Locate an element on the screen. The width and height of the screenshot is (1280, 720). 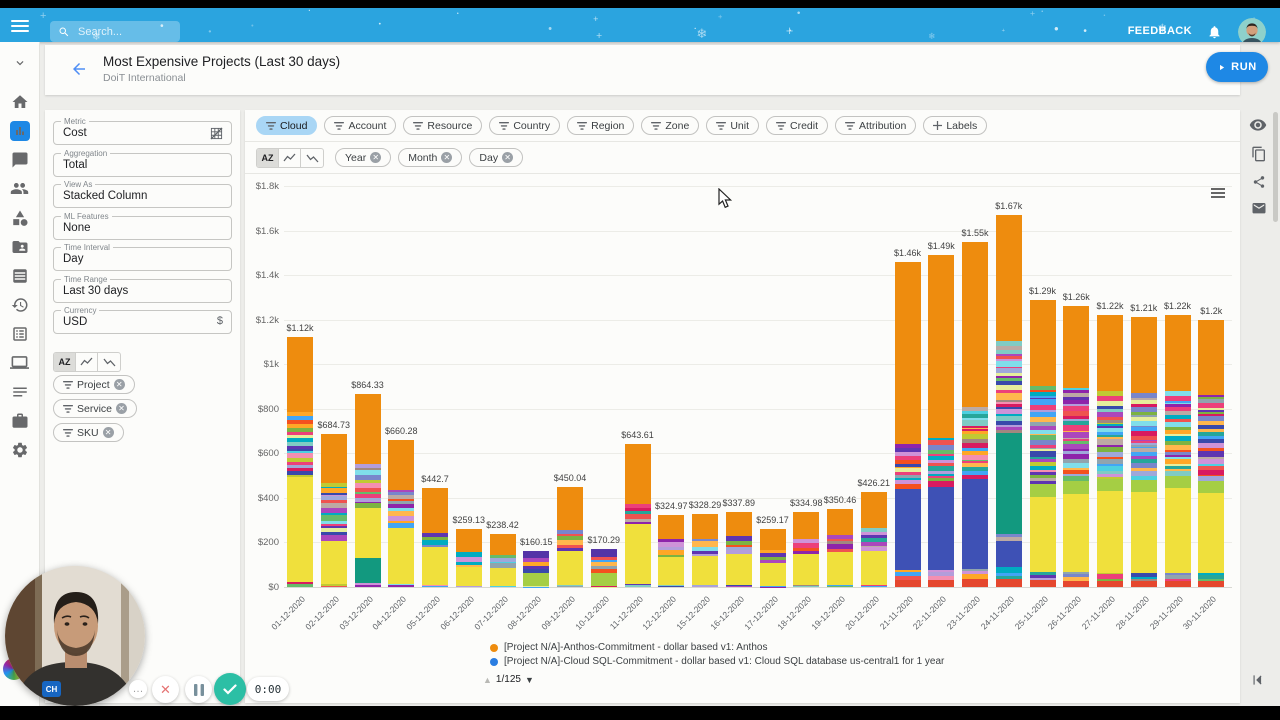
recorder-finish-button is located at coordinates (230, 689).